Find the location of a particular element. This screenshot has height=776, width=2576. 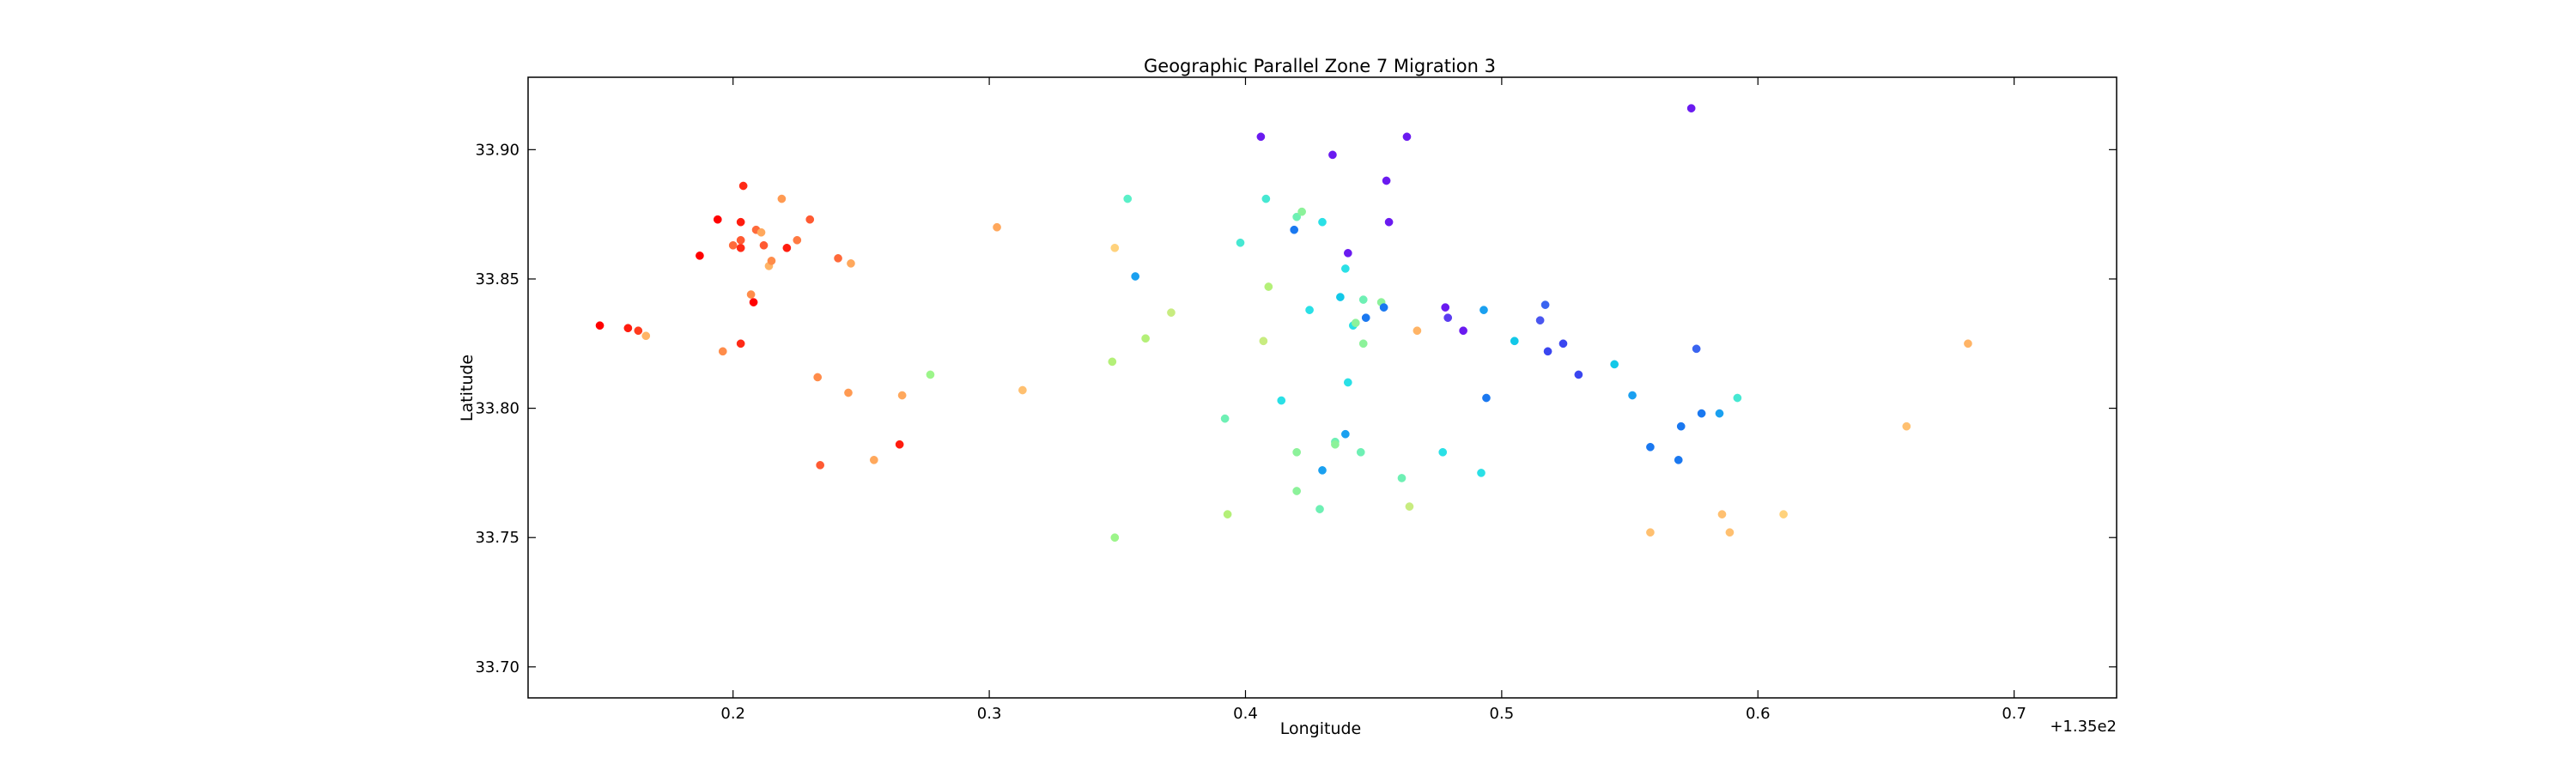

x-tick-label: 0.4 is located at coordinates (1246, 714).